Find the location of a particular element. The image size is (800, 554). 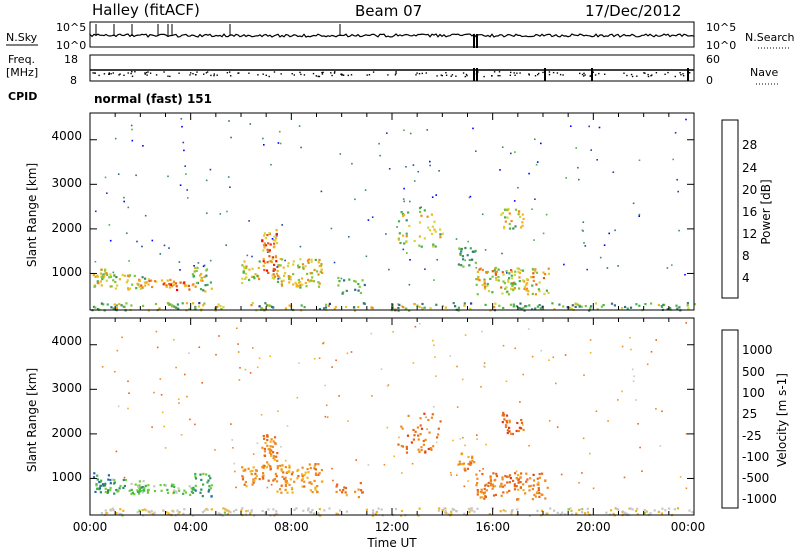

date-title: 17/Dec/2012 is located at coordinates (633, 11).